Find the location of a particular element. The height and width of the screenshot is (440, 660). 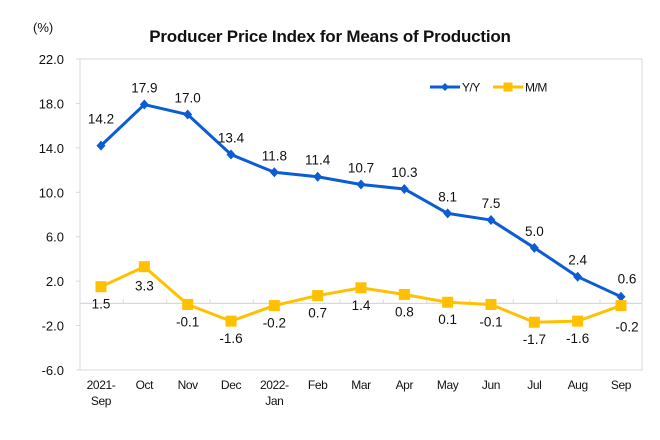

x-category-label: 2021- is located at coordinates (101, 385).